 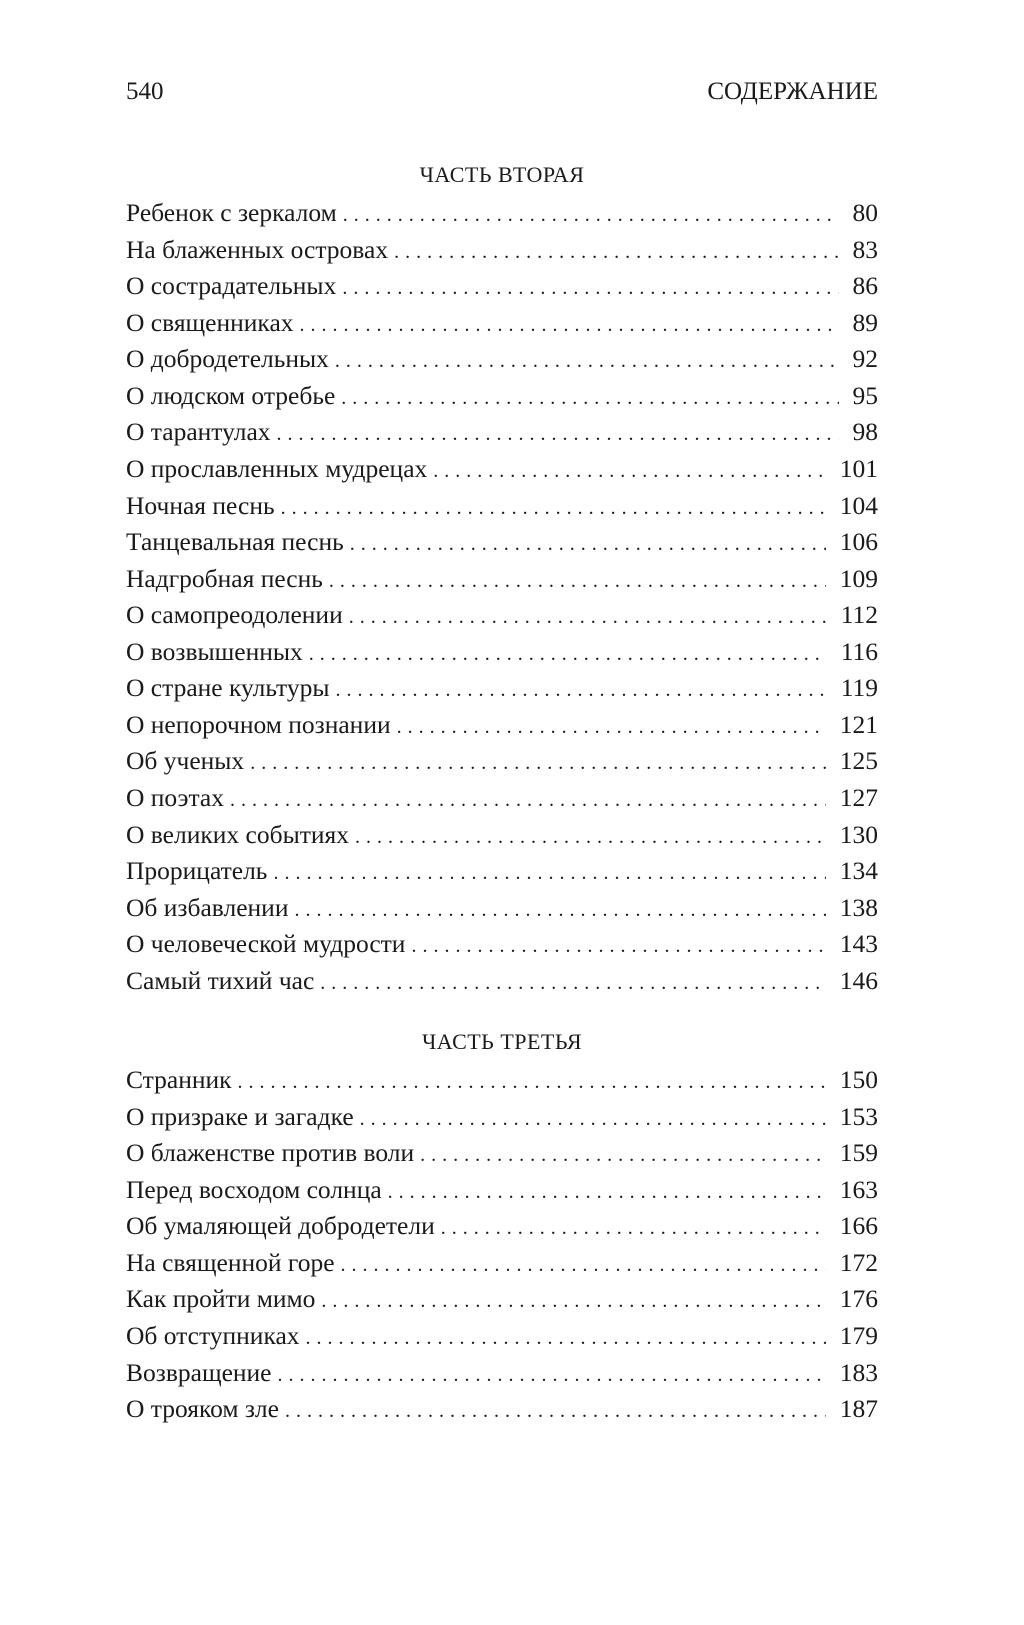 I want to click on toc-entry: Прорицатель 134, so click(x=502, y=871).